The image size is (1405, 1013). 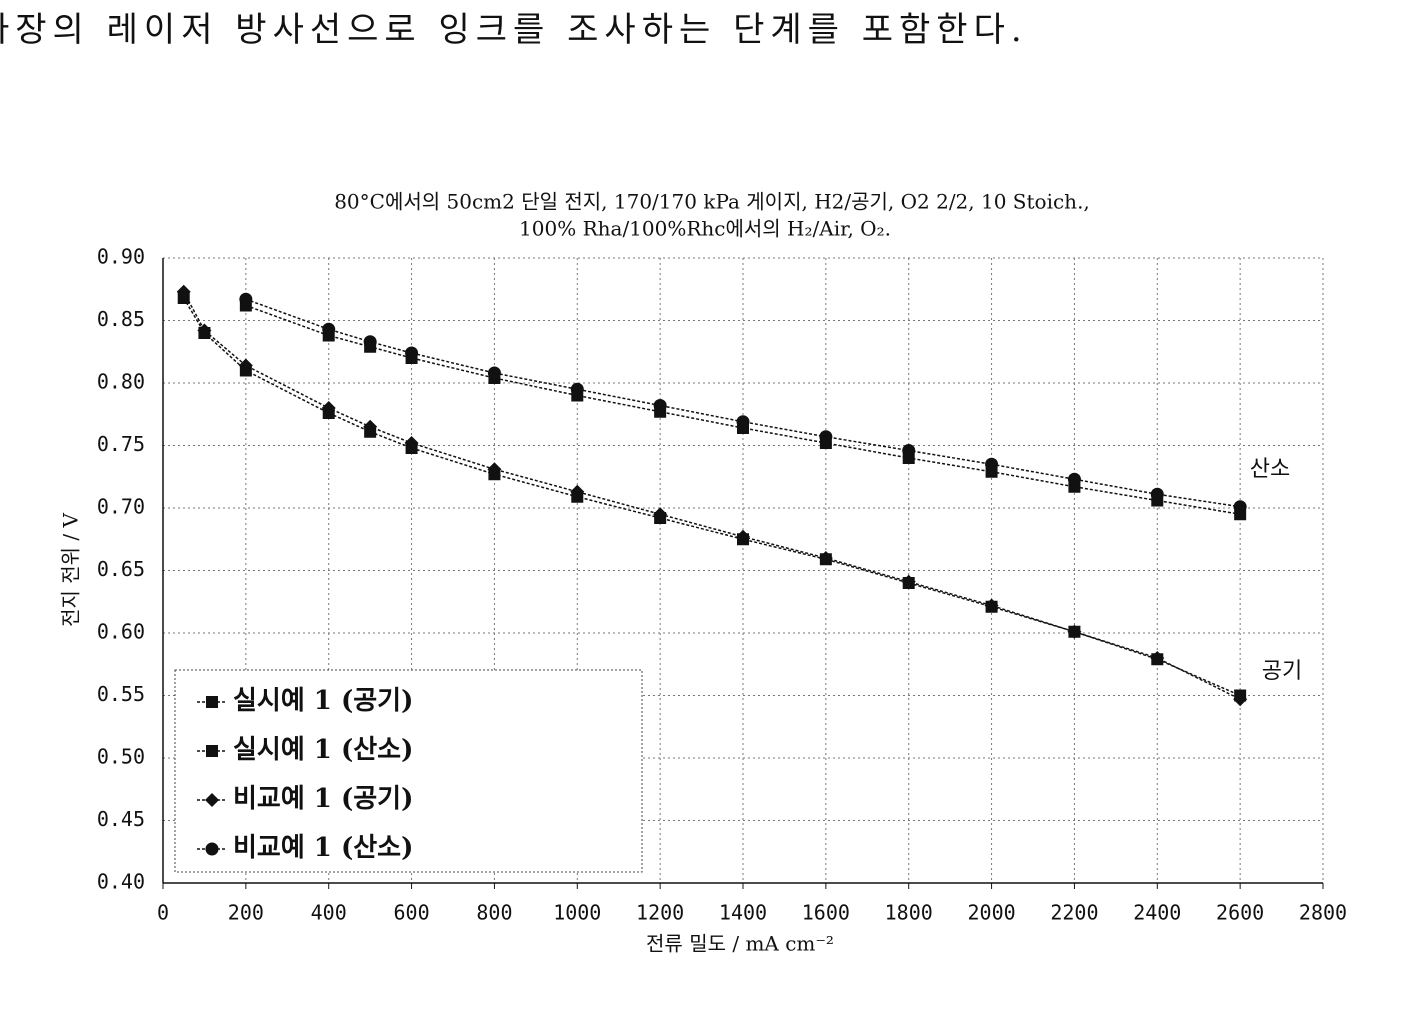 What do you see at coordinates (121, 569) in the screenshot?
I see `y-tick-label: 0.65` at bounding box center [121, 569].